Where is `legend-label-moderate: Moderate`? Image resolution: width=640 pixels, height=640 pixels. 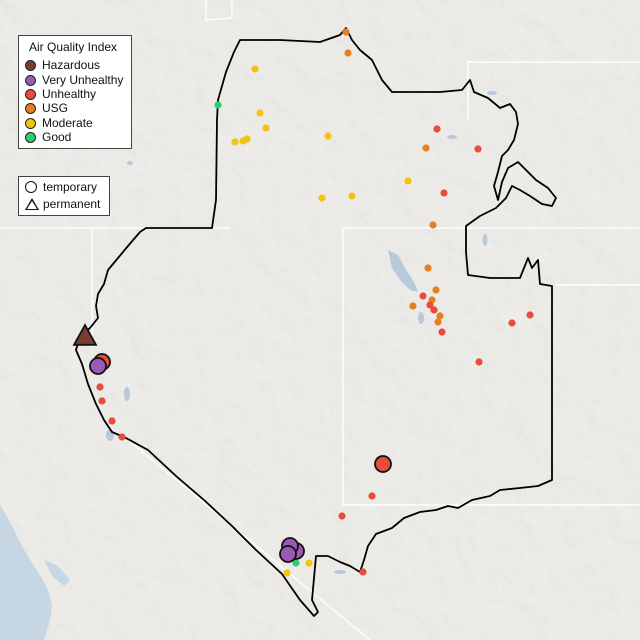 legend-label-moderate: Moderate is located at coordinates (67, 123).